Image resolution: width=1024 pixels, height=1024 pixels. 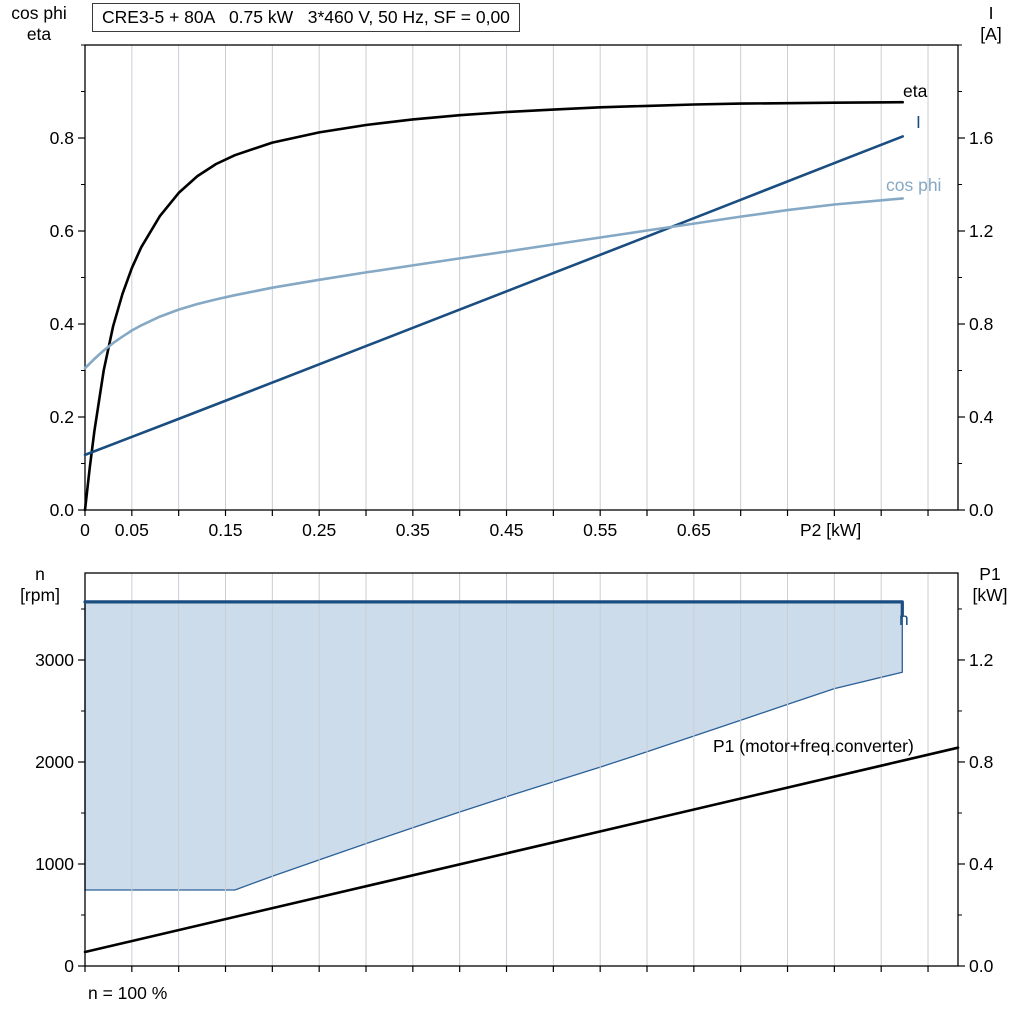 I want to click on x-tick-label: 0.15, so click(x=225, y=530).